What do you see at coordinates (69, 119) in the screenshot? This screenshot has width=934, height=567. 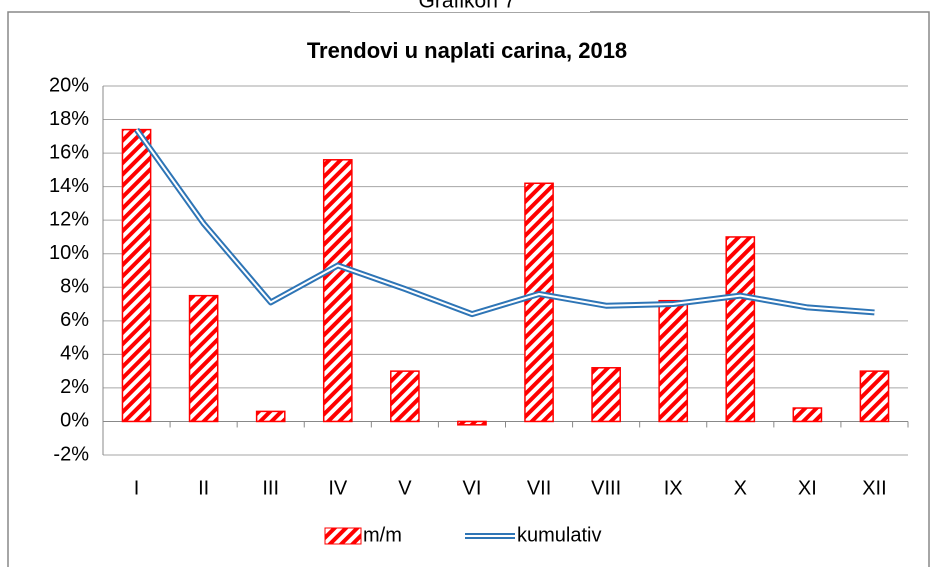 I see `y-tick-label: 18%` at bounding box center [69, 119].